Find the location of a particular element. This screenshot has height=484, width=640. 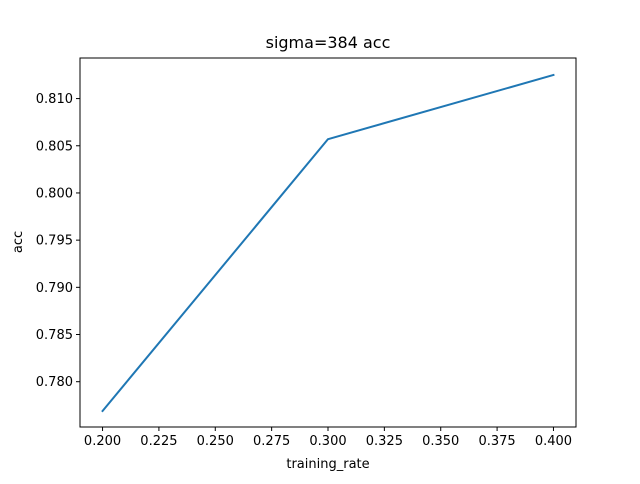

y-tick-label: 0.800 is located at coordinates (54, 193).